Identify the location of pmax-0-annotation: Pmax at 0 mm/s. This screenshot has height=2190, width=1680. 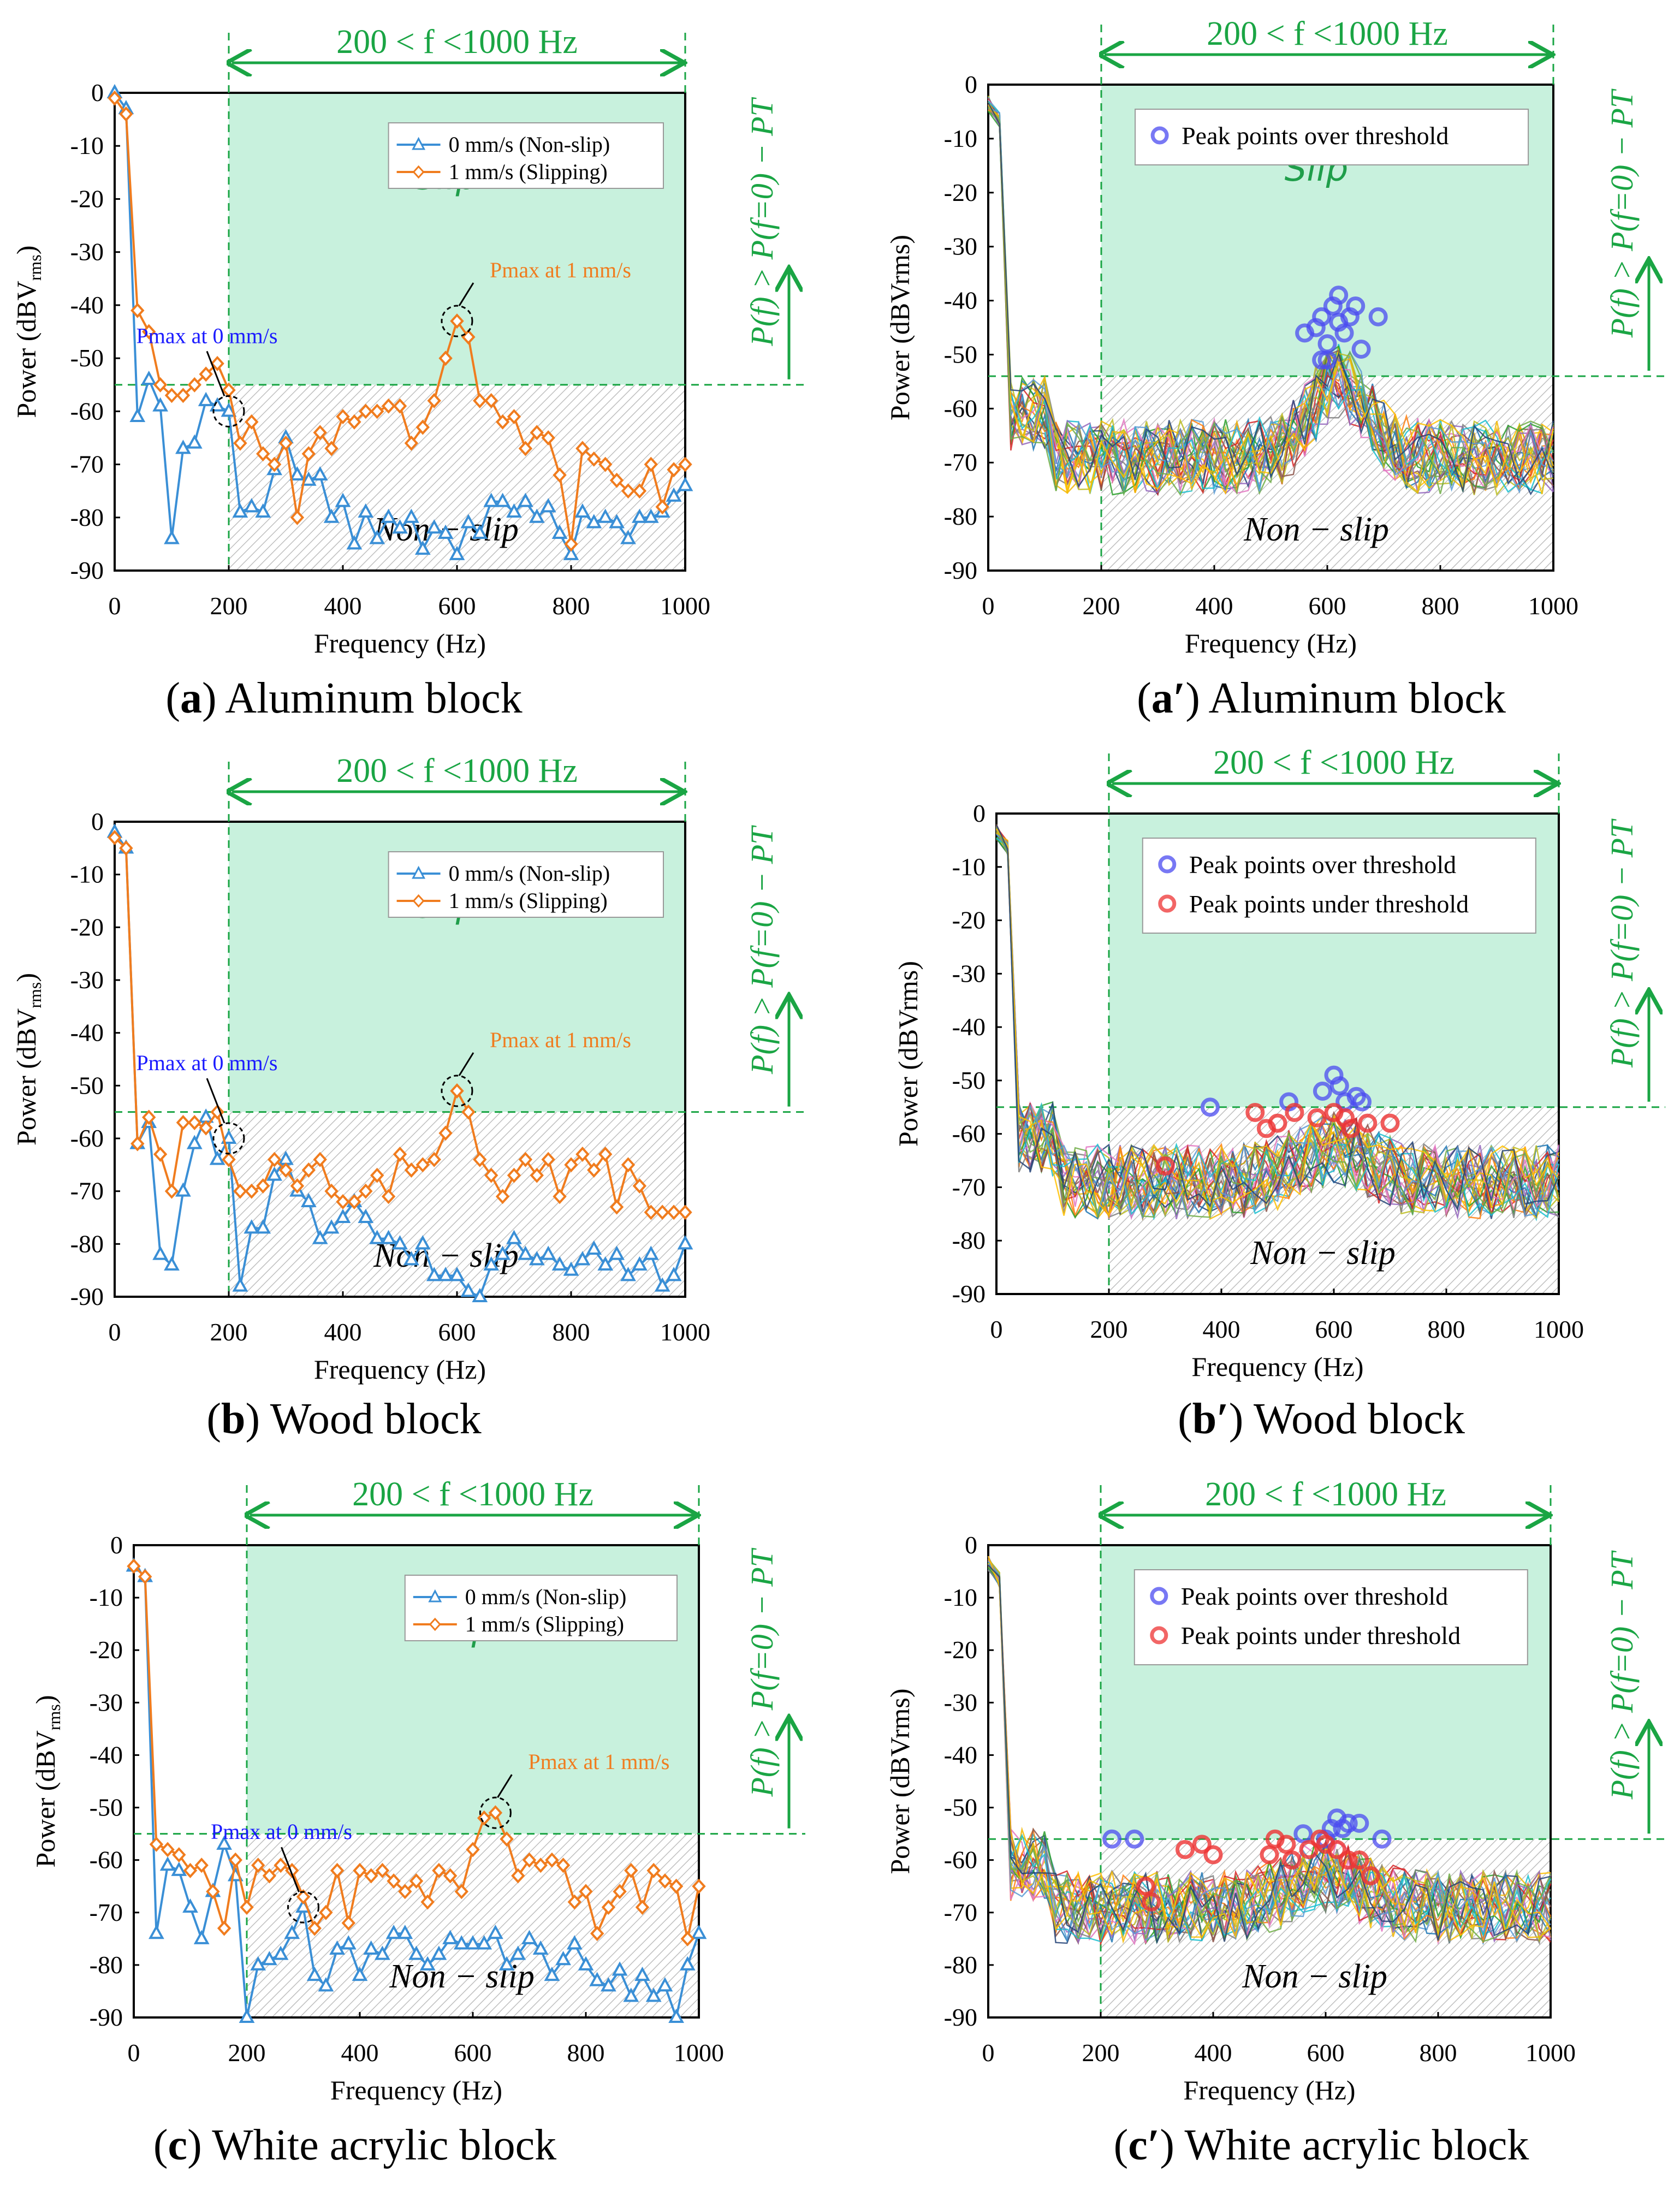
(281, 1831).